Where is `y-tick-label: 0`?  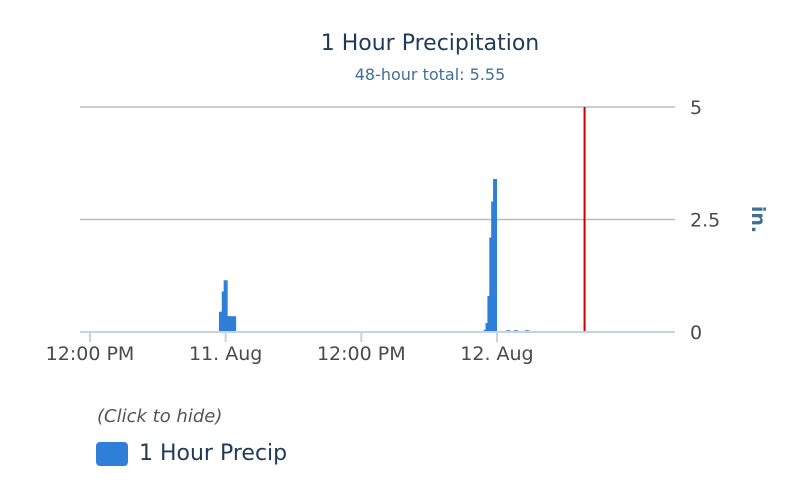
y-tick-label: 0 is located at coordinates (696, 333).